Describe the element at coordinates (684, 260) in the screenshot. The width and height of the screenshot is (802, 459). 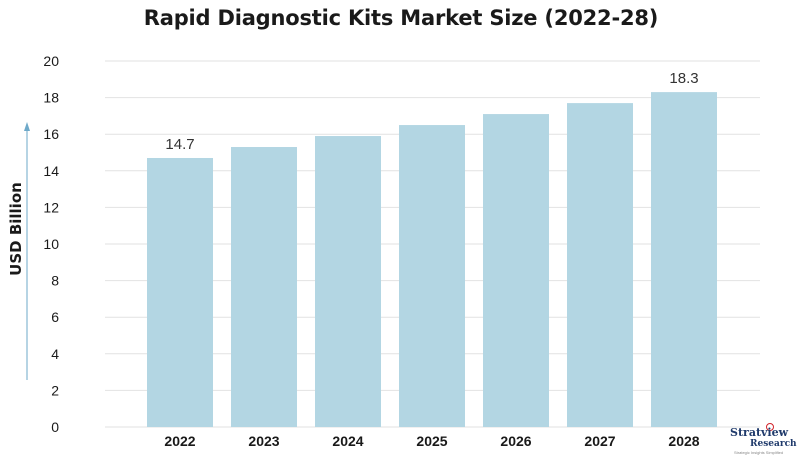
I see `bar-2028` at that location.